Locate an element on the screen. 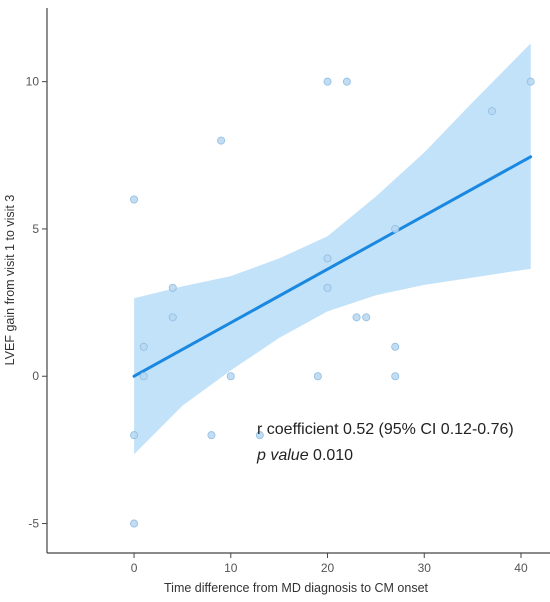 The width and height of the screenshot is (550, 602). x-tick-label: 10 is located at coordinates (231, 568).